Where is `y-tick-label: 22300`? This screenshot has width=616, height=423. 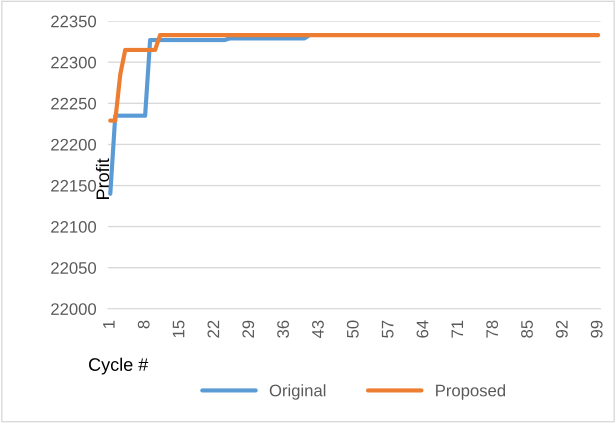
y-tick-label: 22300 is located at coordinates (73, 62).